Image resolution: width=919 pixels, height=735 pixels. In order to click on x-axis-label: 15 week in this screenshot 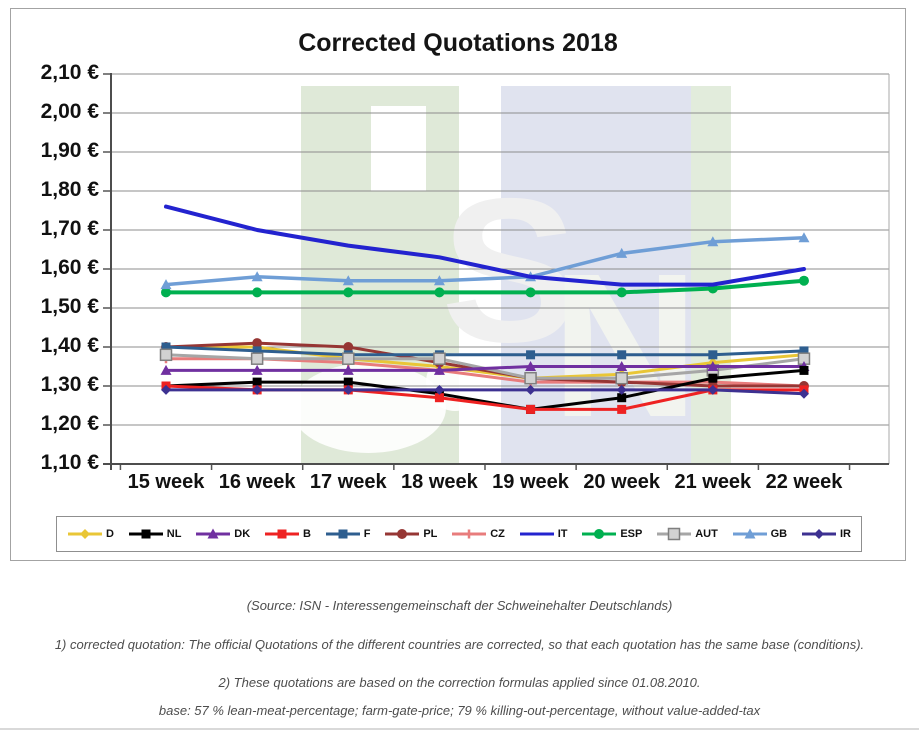, I will do `click(166, 482)`.